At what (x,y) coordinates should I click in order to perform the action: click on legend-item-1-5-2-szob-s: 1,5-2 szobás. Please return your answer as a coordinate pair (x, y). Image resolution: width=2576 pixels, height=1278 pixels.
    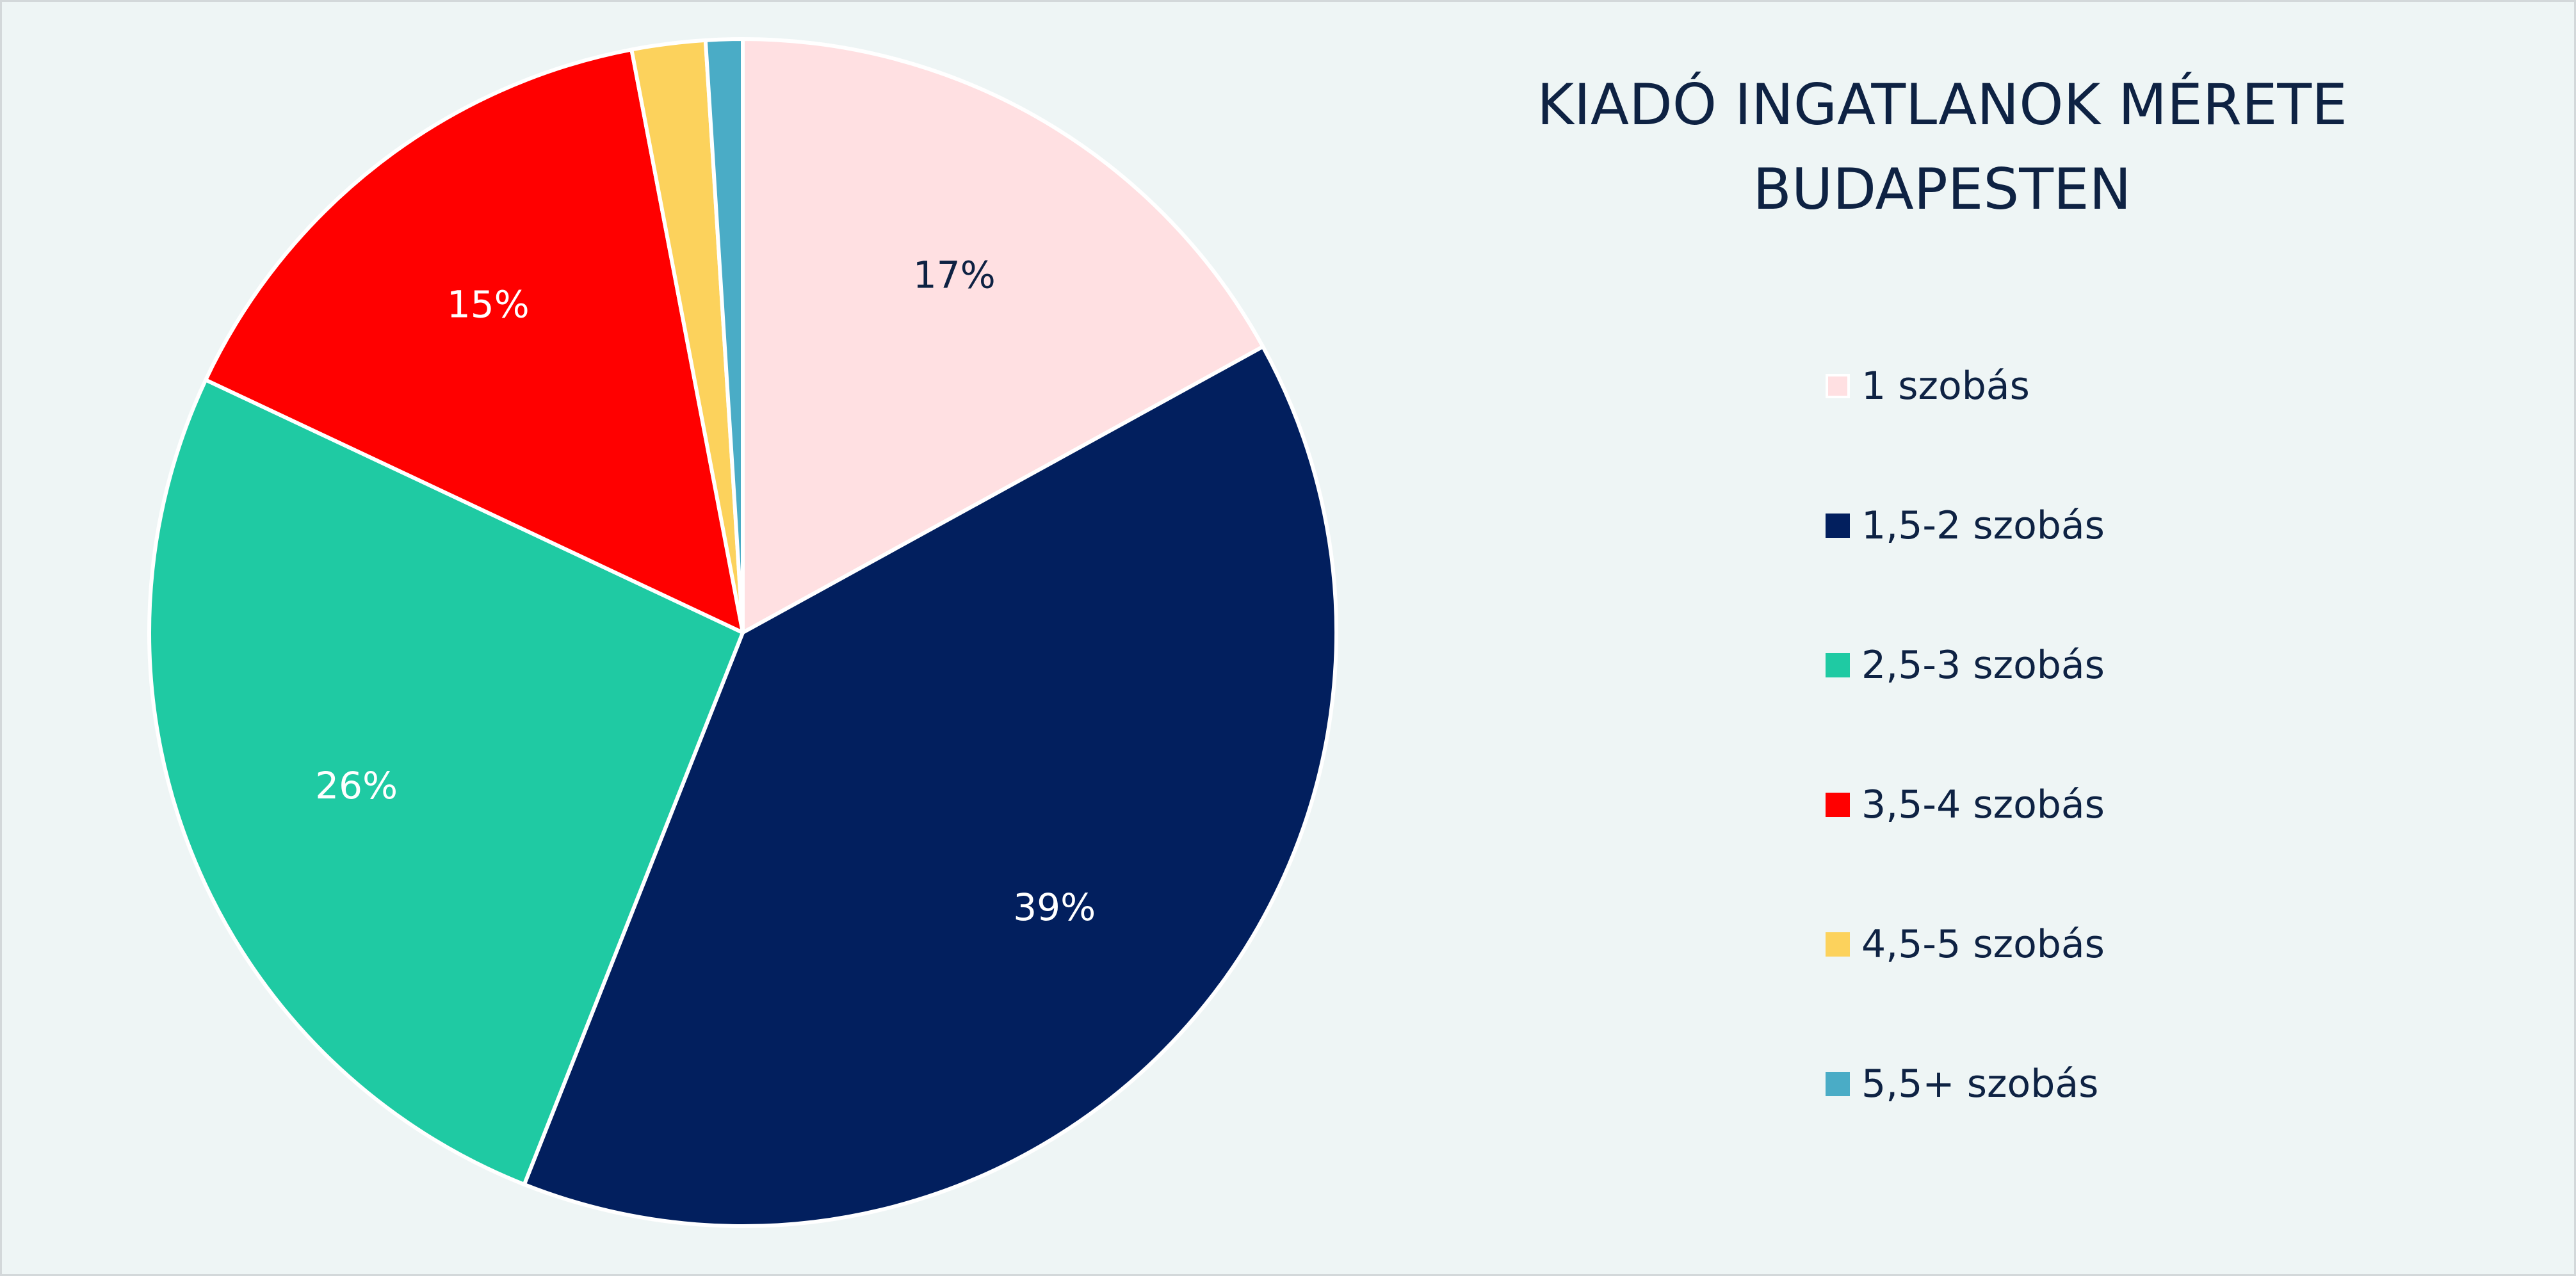
    Looking at the image, I should click on (1965, 525).